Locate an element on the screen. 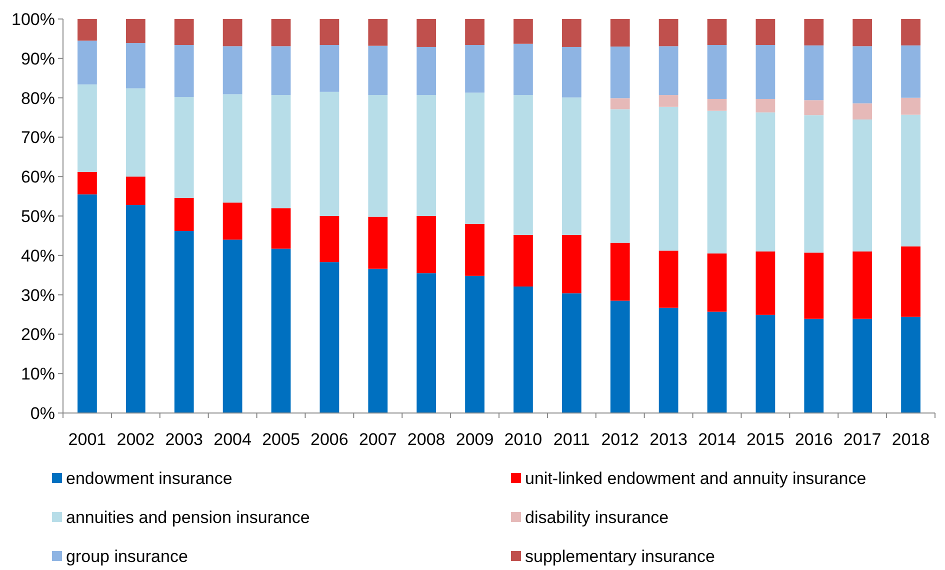 The width and height of the screenshot is (945, 570). legend-label: unit-linked endowment and annuity insurance is located at coordinates (695, 478).